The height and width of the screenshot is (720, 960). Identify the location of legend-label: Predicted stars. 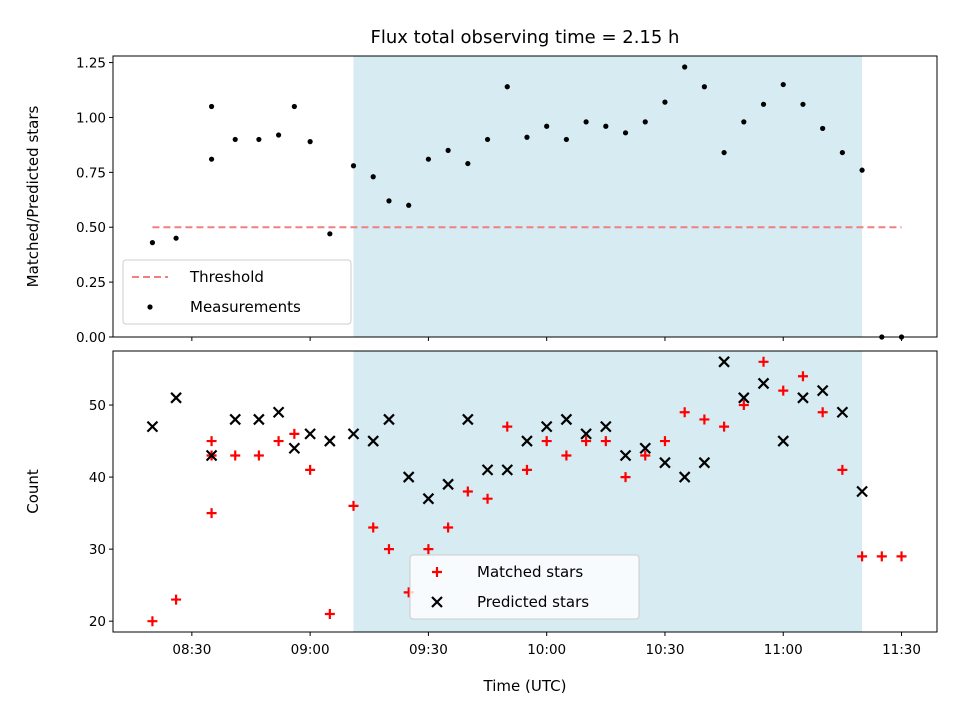
(533, 602).